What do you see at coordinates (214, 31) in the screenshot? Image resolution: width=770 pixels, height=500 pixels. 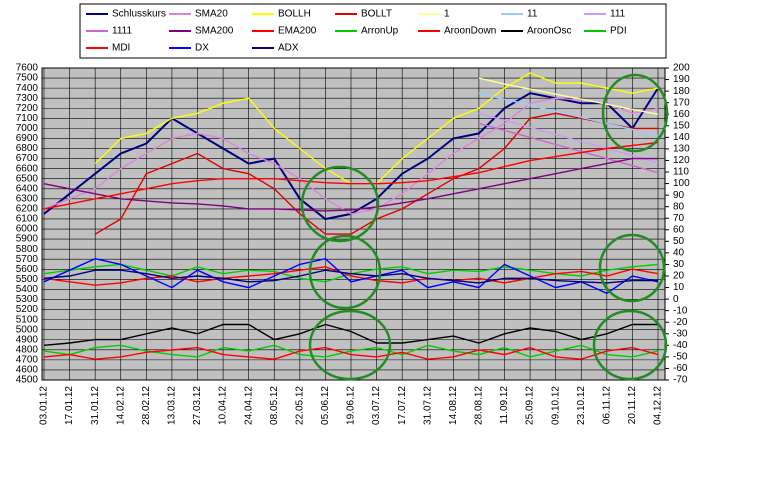 I see `legend-label: SMA200` at bounding box center [214, 31].